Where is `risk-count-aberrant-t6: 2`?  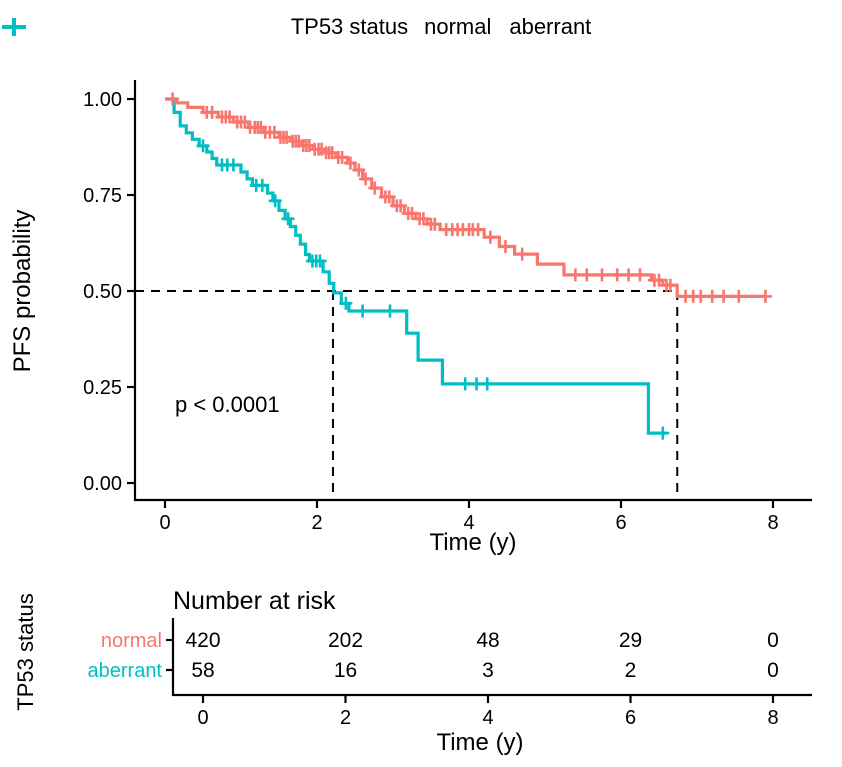
risk-count-aberrant-t6: 2 is located at coordinates (631, 670).